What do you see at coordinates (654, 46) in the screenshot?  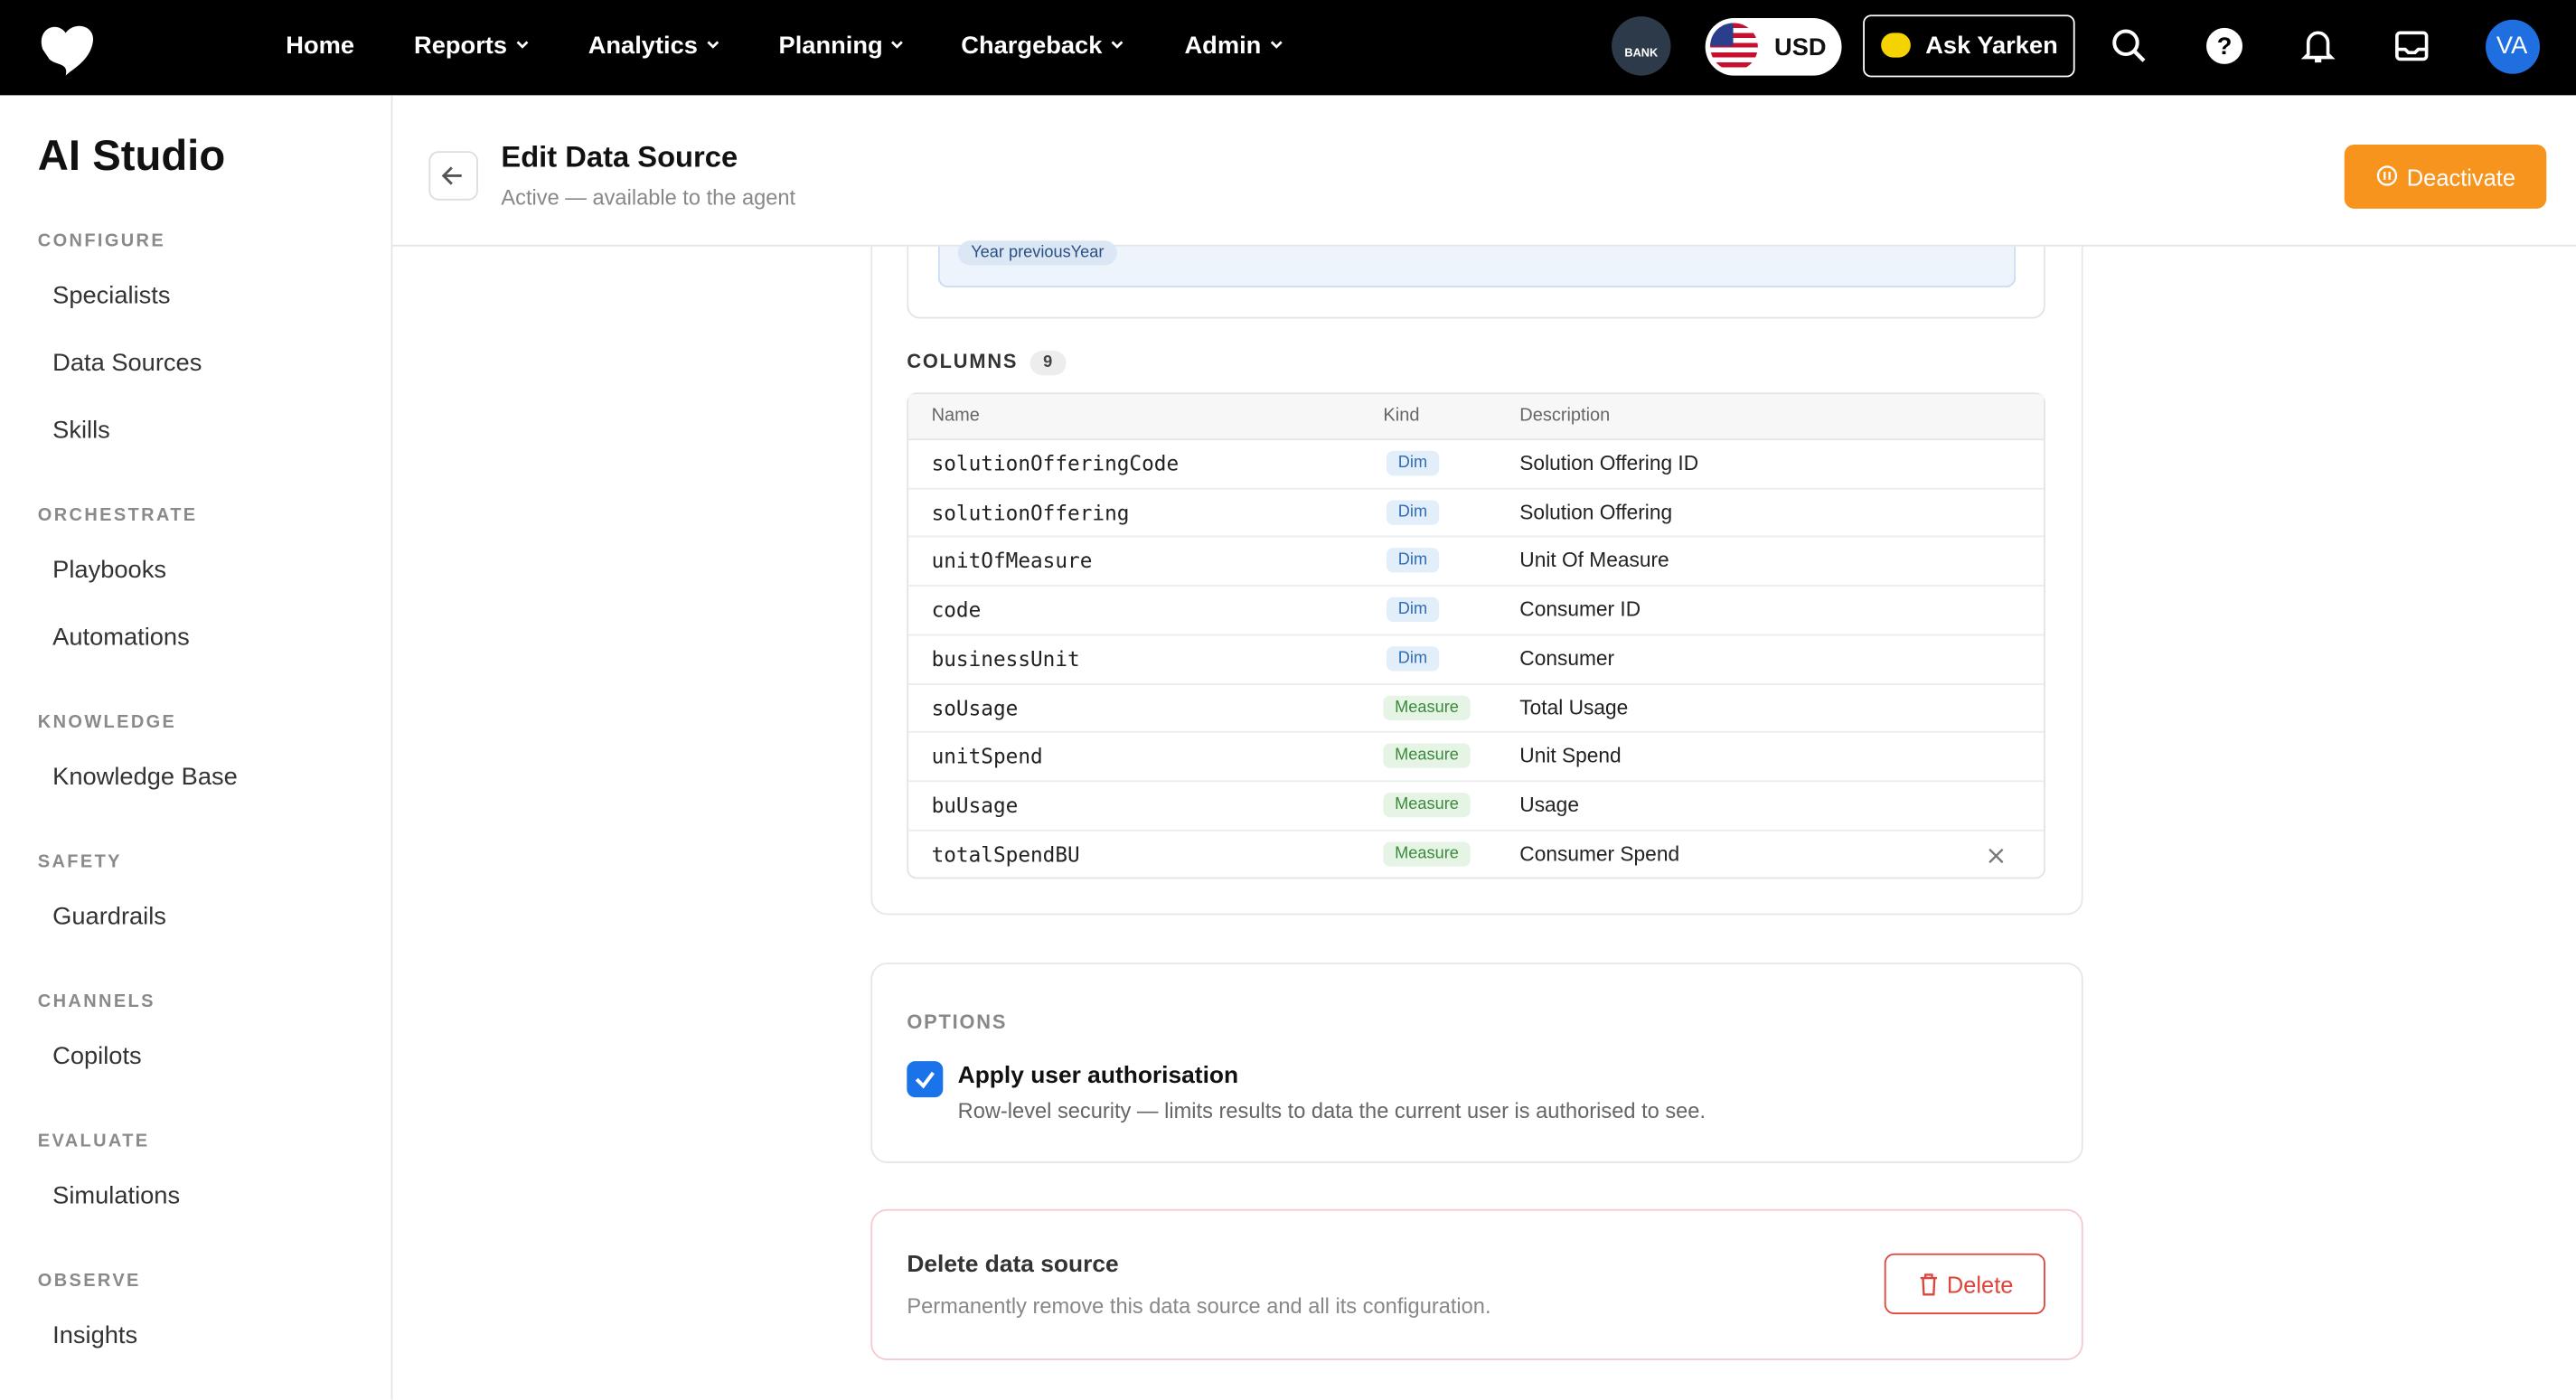 I see `nav-item: Analytics` at bounding box center [654, 46].